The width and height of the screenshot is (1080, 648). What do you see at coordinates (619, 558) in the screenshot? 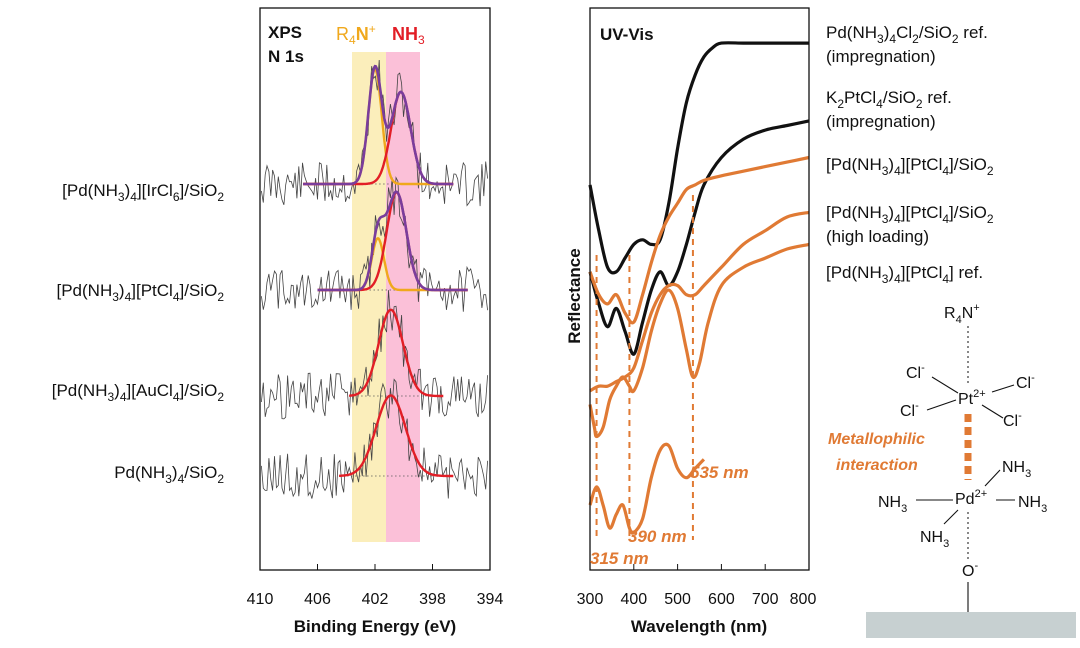
I see `uvvis-annotation-315: 315 nm` at bounding box center [619, 558].